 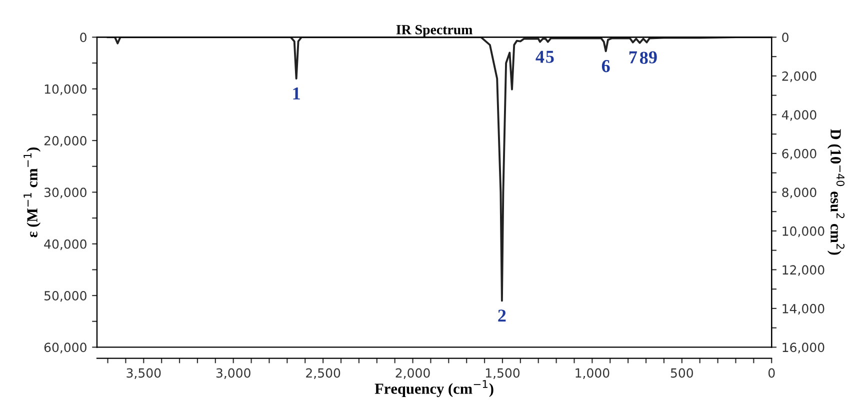 What do you see at coordinates (633, 57) in the screenshot?
I see `annotation: 7` at bounding box center [633, 57].